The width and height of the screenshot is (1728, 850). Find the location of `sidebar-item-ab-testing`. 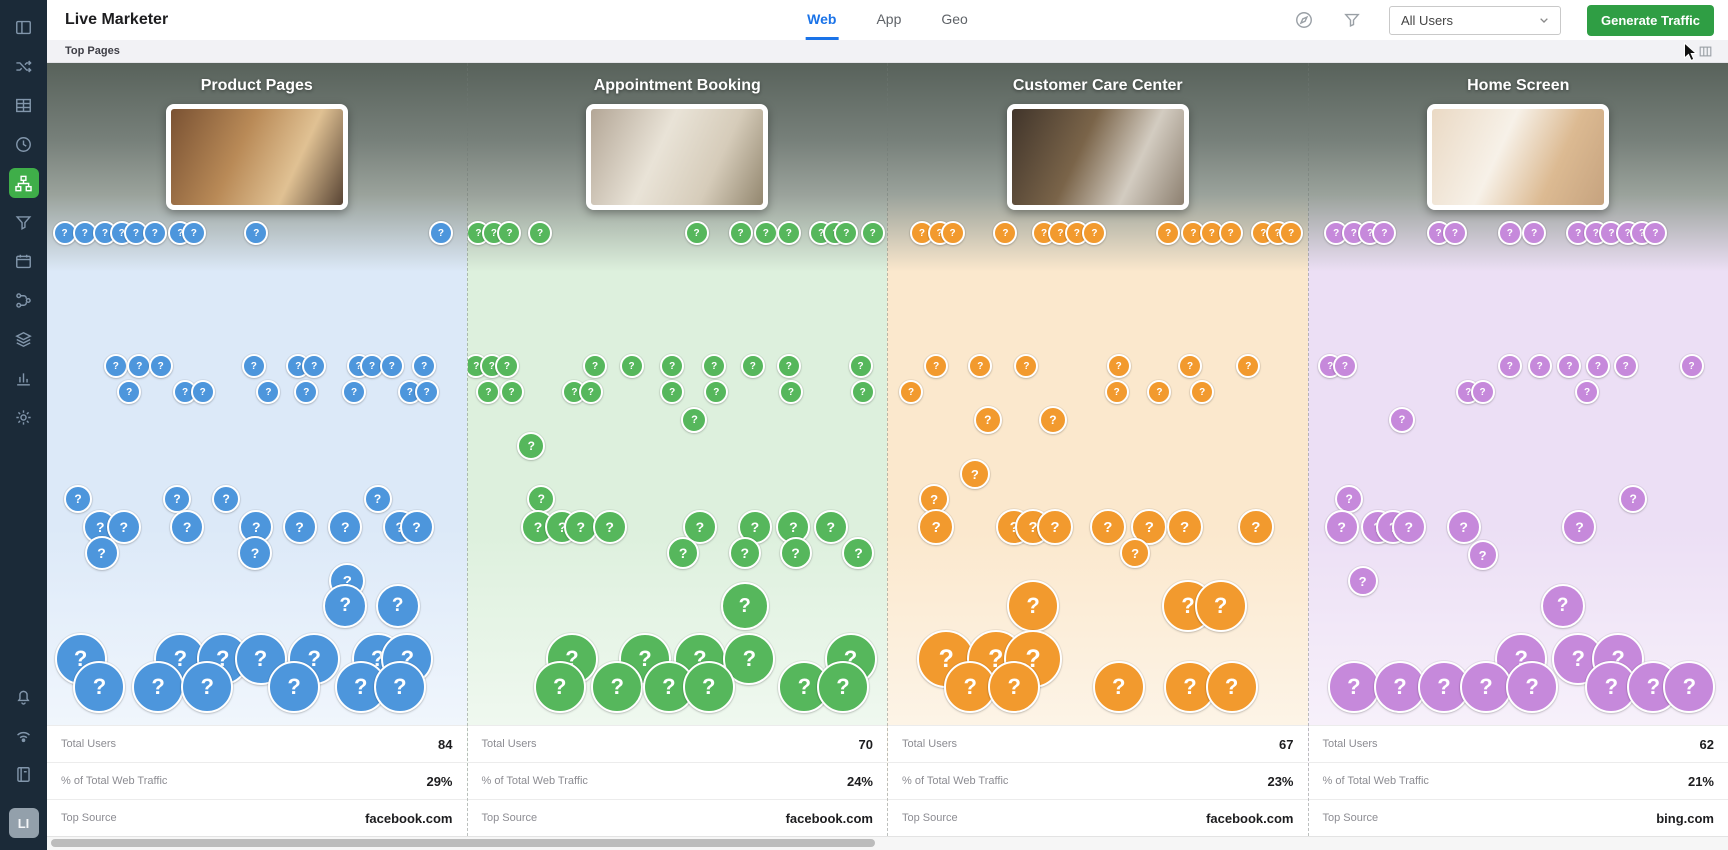

sidebar-item-ab-testing is located at coordinates (24, 66).